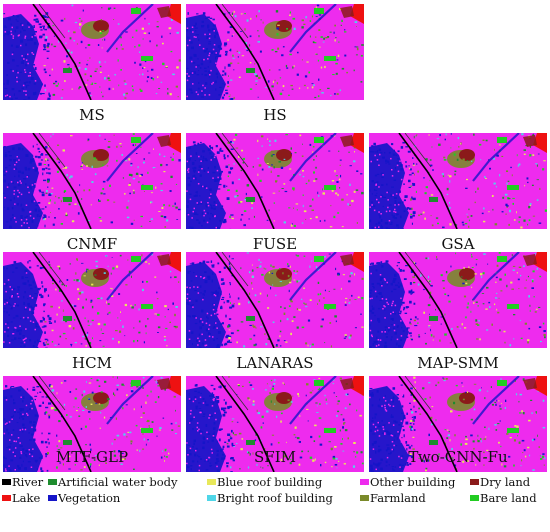 This screenshot has height=532, width=550. Describe the element at coordinates (92, 457) in the screenshot. I see `caption-mtf-glp: MTF-GLP` at that location.